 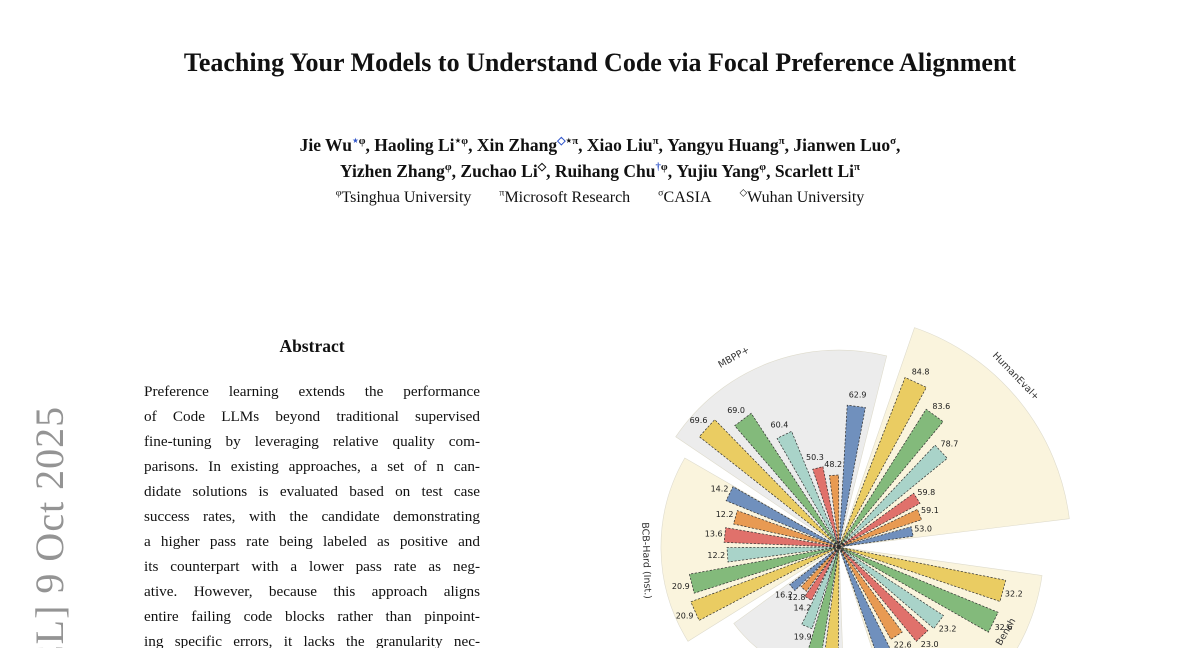 What do you see at coordinates (803, 636) in the screenshot?
I see `bar-value-label: 19.9` at bounding box center [803, 636].